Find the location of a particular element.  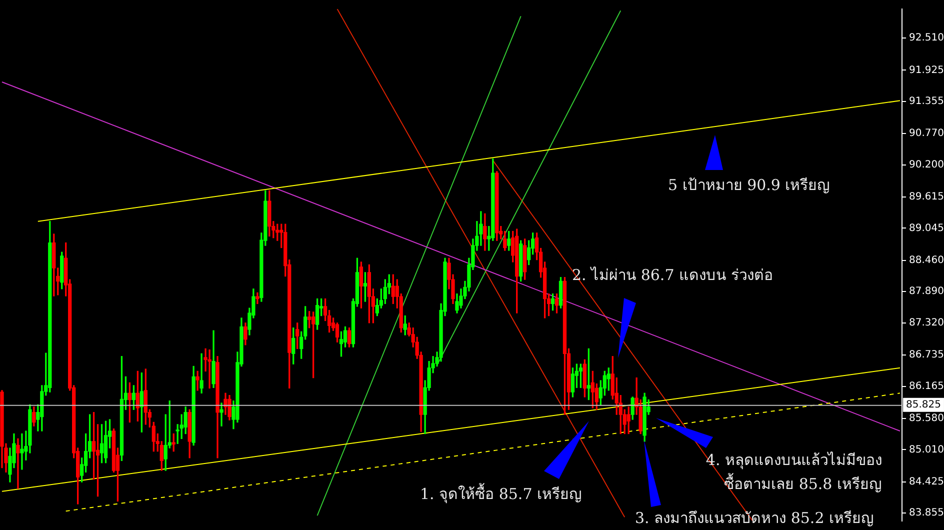

y-tick-label: 87.890 is located at coordinates (926, 292).